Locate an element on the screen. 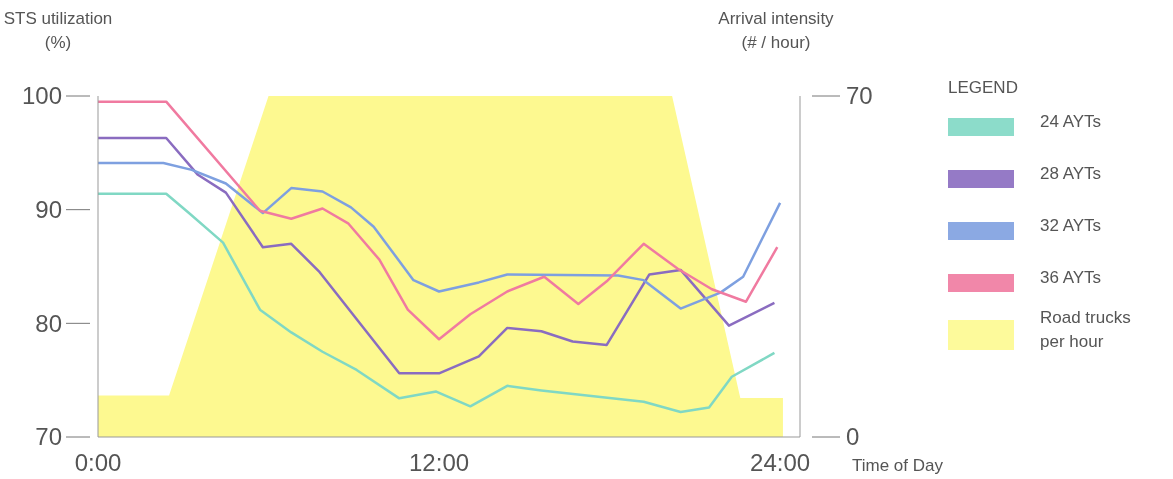 This screenshot has width=1173, height=479. x-tick-label: 24:00 is located at coordinates (780, 462).